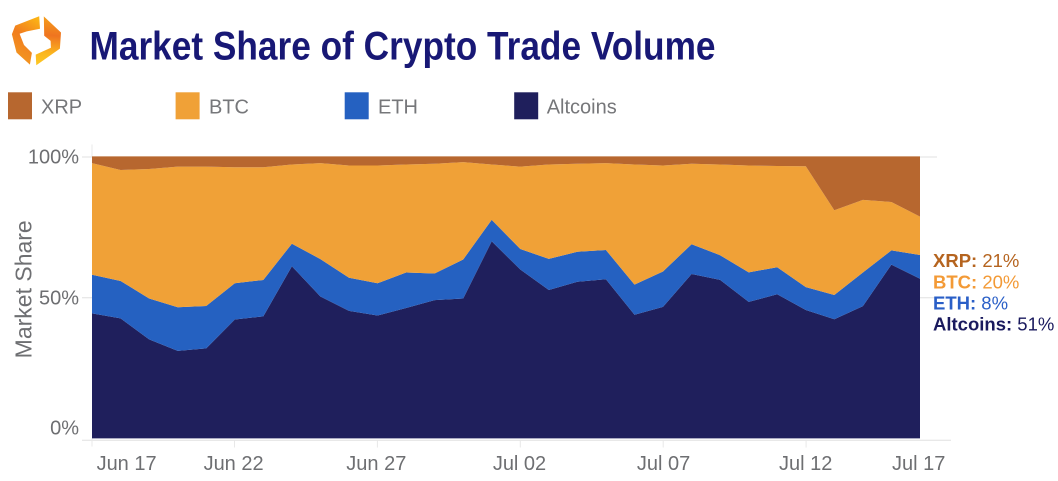 This screenshot has width=1058, height=481. What do you see at coordinates (918, 464) in the screenshot?
I see `svg-text: Jul 17` at bounding box center [918, 464].